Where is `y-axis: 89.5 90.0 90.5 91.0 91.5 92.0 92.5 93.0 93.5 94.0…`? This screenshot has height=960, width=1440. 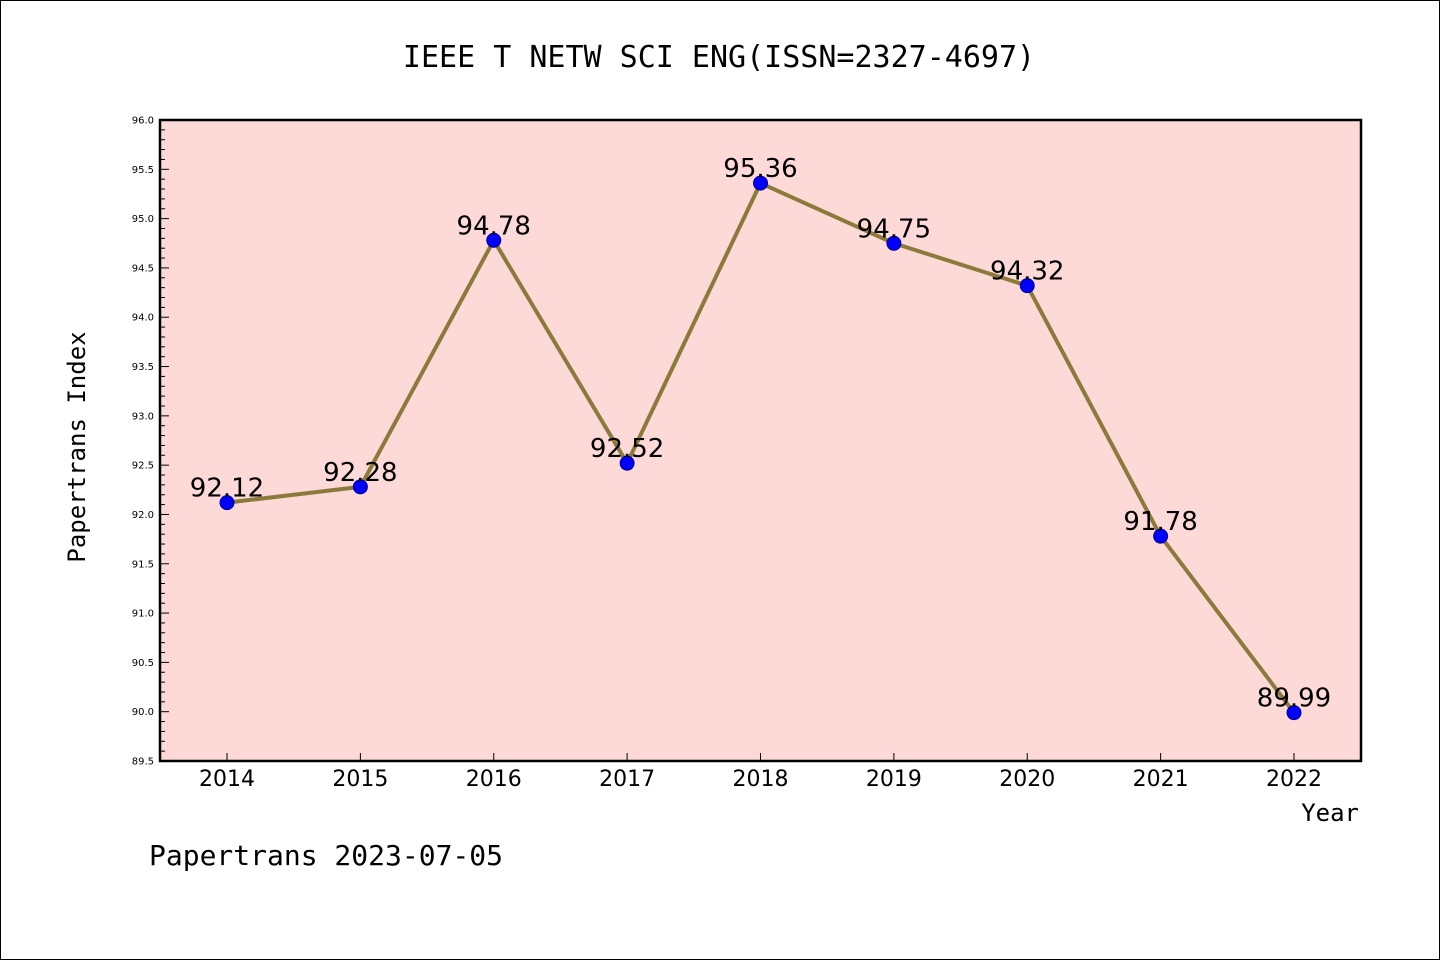 y-axis: 89.5 90.0 90.5 91.0 91.5 92.0 92.5 93.0 93.5 94.0… is located at coordinates (150, 442).